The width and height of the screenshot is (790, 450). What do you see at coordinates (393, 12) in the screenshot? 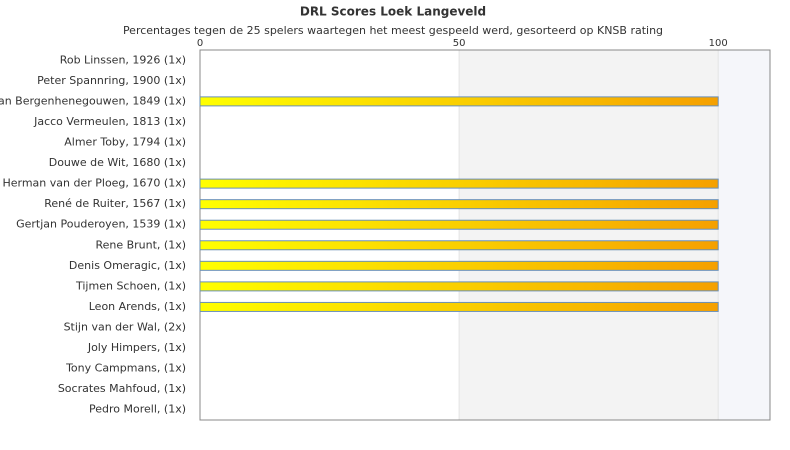
I see `chart-title: DRL Scores Loek Langeveld` at bounding box center [393, 12].